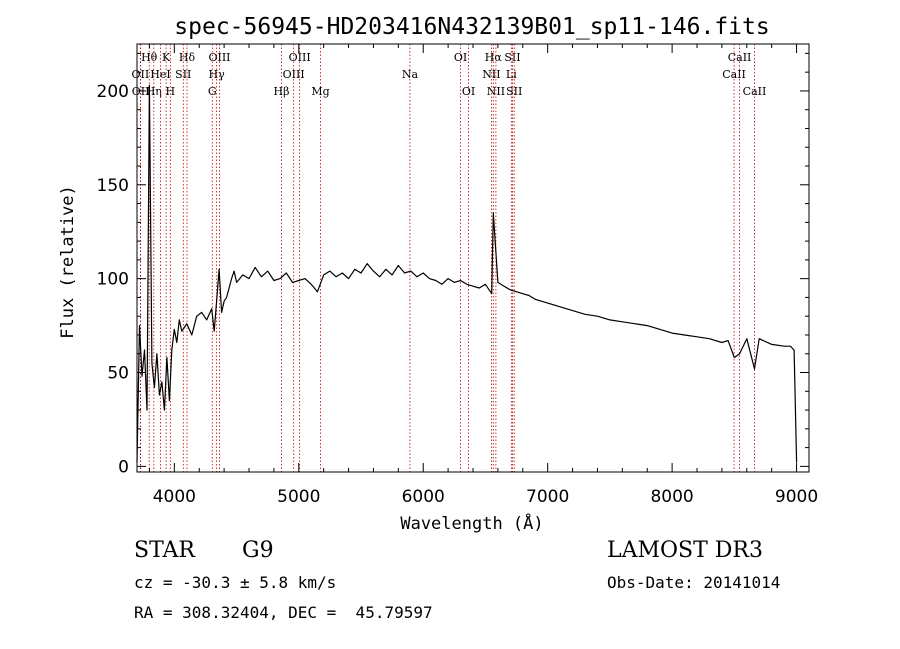 This screenshot has width=900, height=649. Describe the element at coordinates (113, 186) in the screenshot. I see `y-tick-label: 150` at that location.